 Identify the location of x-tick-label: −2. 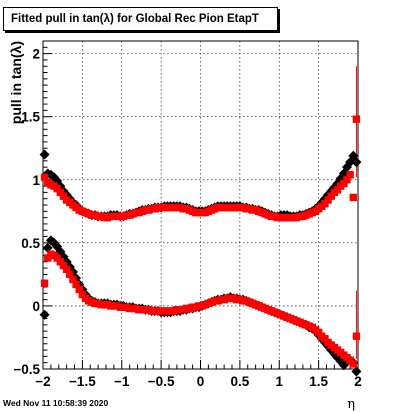
(42, 381).